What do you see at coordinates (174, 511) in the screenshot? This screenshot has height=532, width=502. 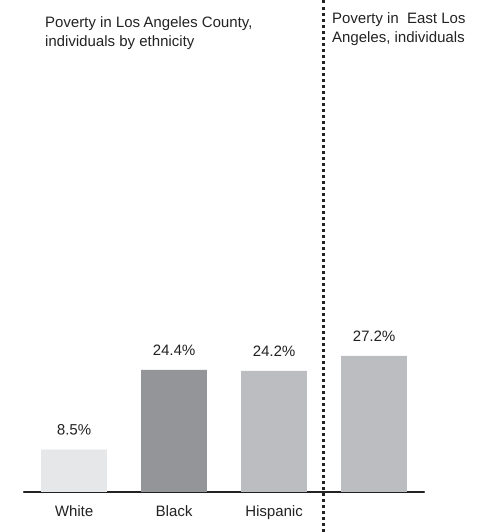 I see `x-tick-label: Black` at bounding box center [174, 511].